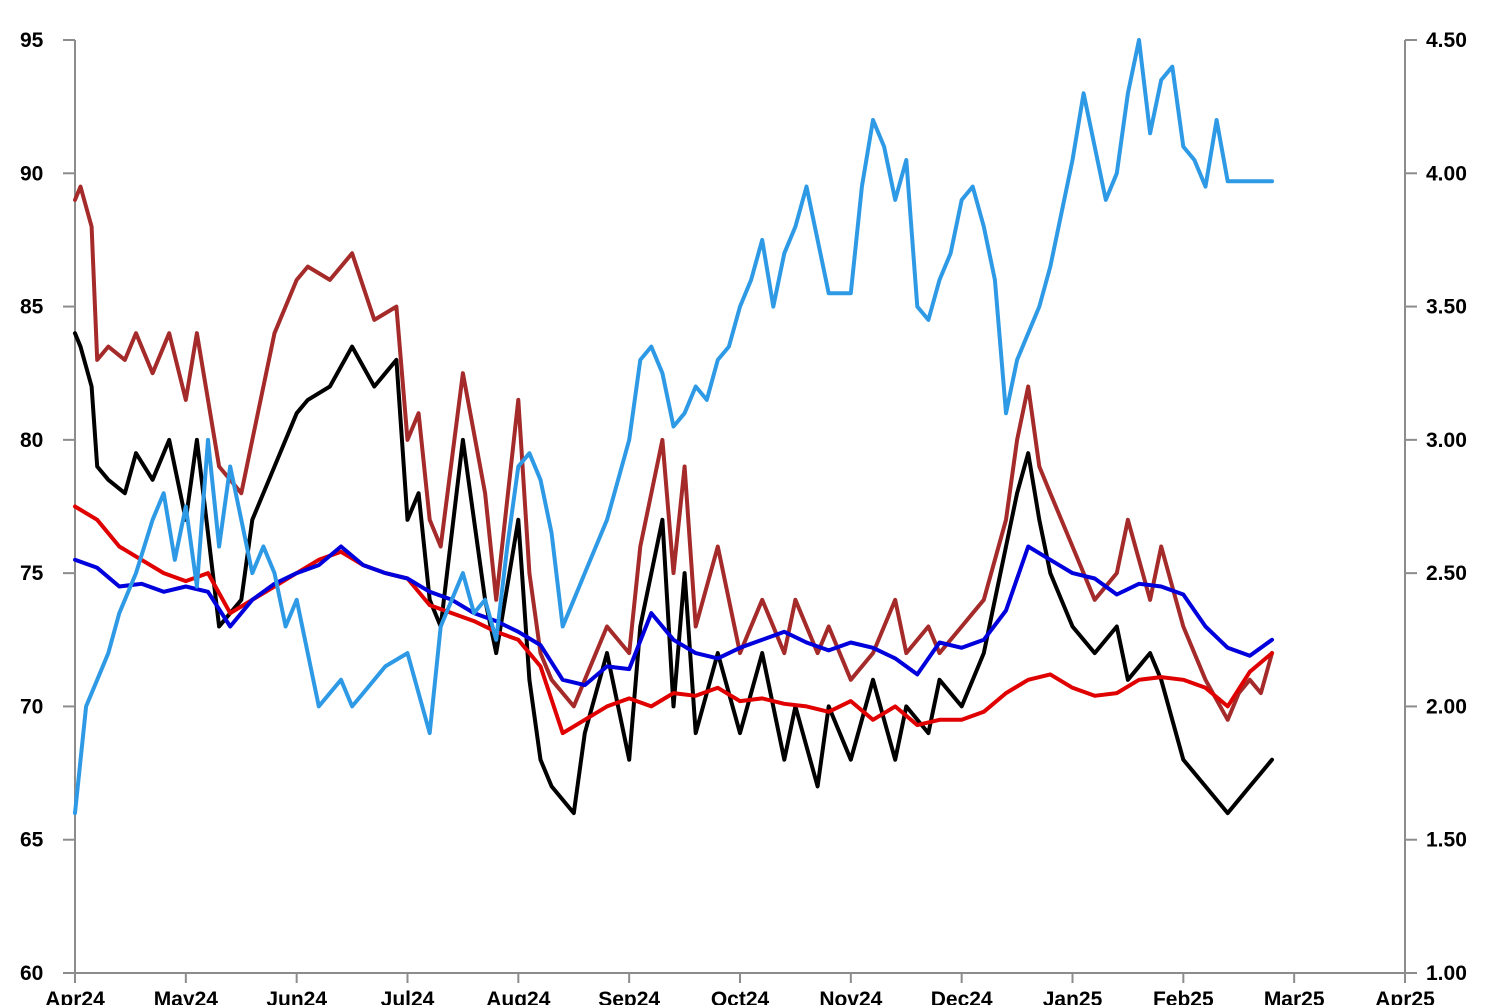 Image resolution: width=1500 pixels, height=1005 pixels. I want to click on y-left-tick-label: 80, so click(31, 440).